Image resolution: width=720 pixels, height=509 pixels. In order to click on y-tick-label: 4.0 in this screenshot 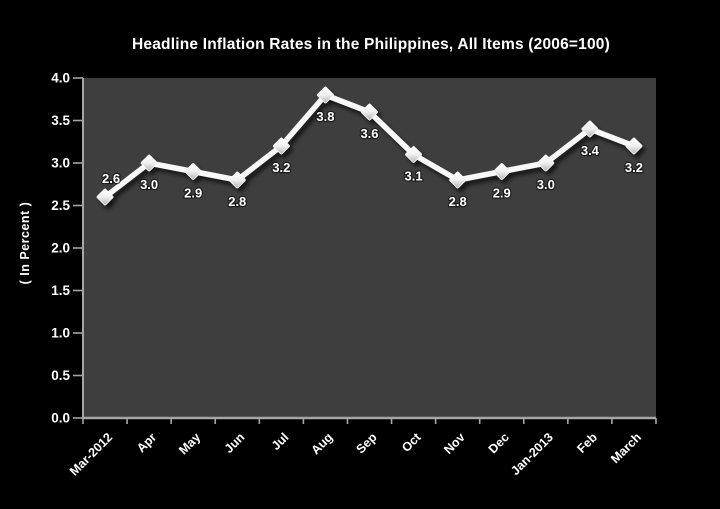, I will do `click(60, 78)`.